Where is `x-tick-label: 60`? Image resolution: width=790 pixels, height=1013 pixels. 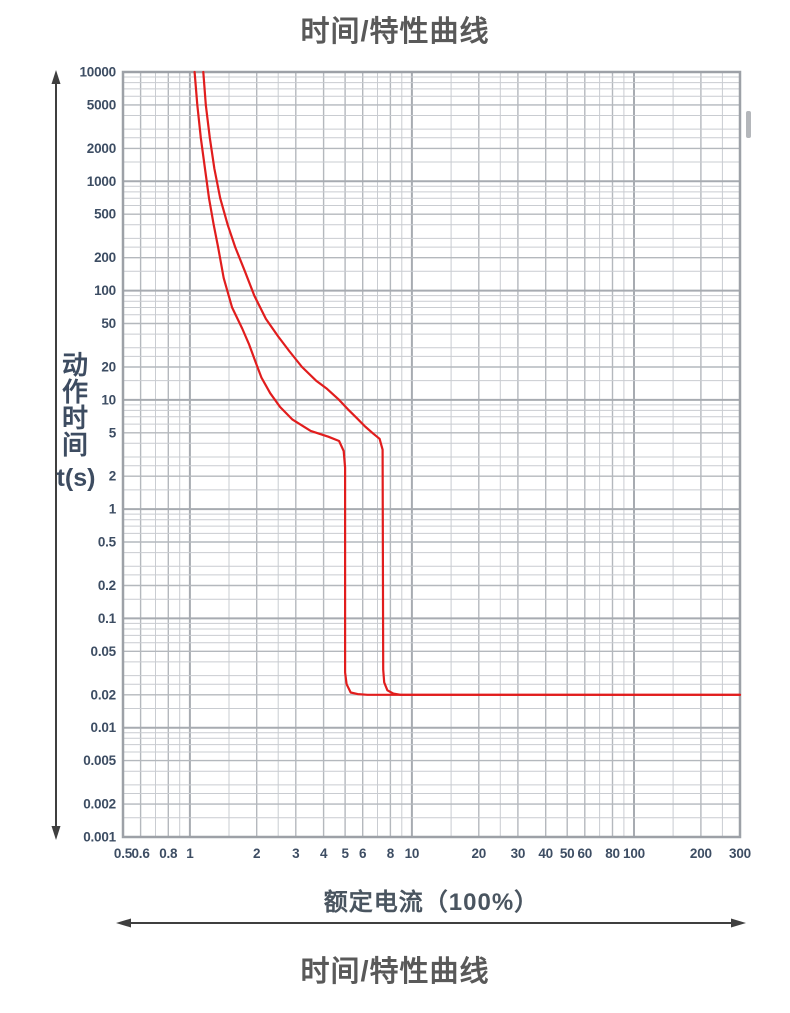 x-tick-label: 60 is located at coordinates (584, 853).